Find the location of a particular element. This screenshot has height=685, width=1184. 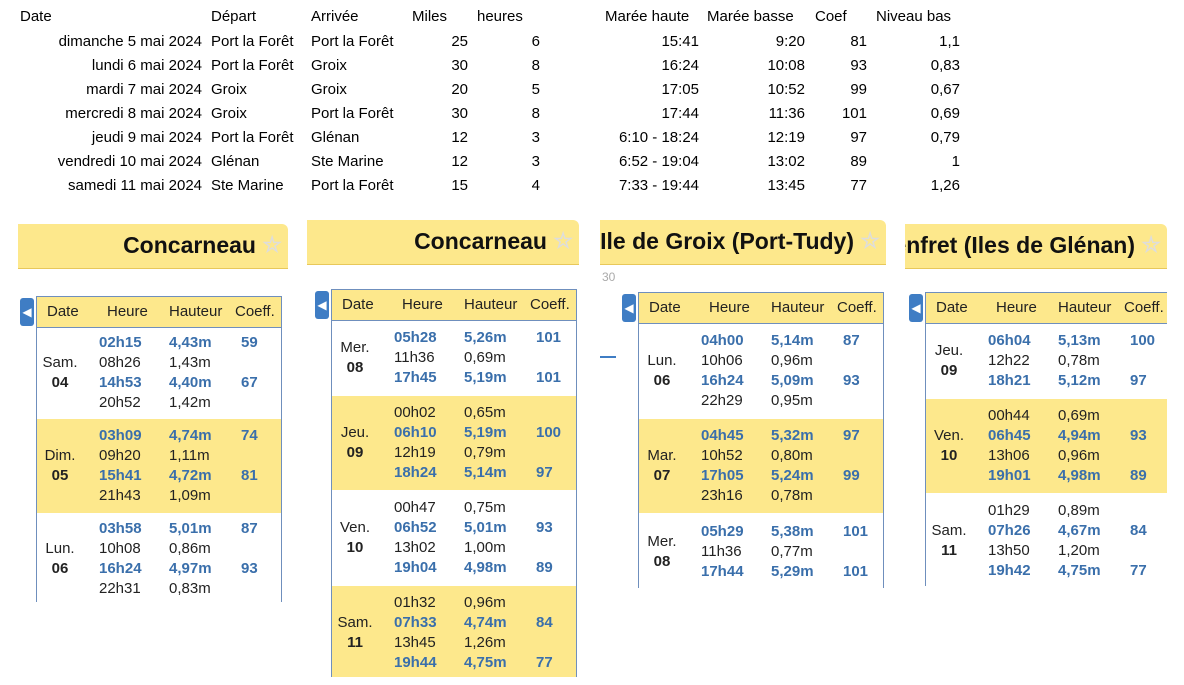

day-number: 08 is located at coordinates (662, 561).